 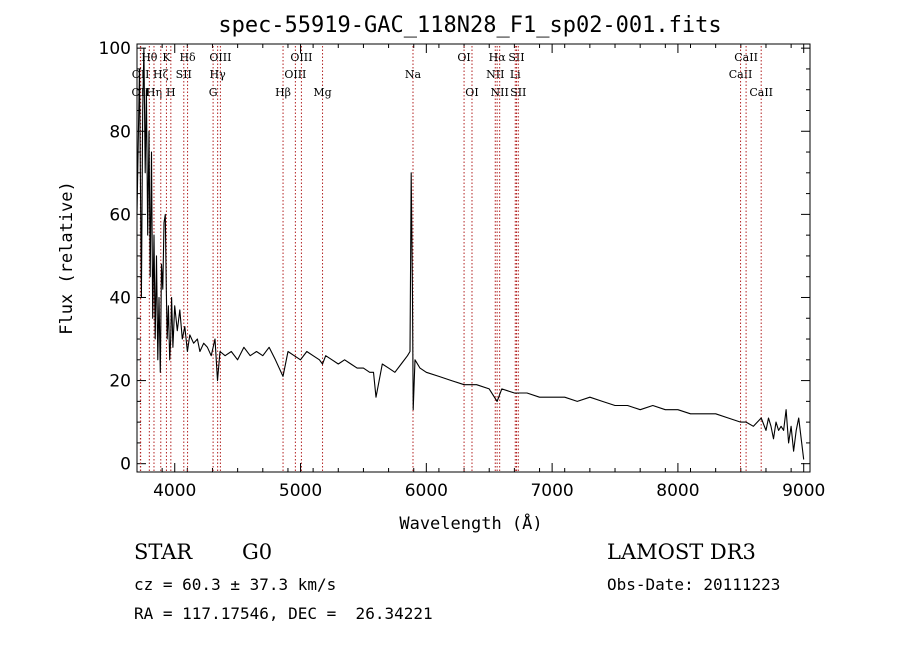 I want to click on y-tick-label: 0, so click(x=125, y=465).